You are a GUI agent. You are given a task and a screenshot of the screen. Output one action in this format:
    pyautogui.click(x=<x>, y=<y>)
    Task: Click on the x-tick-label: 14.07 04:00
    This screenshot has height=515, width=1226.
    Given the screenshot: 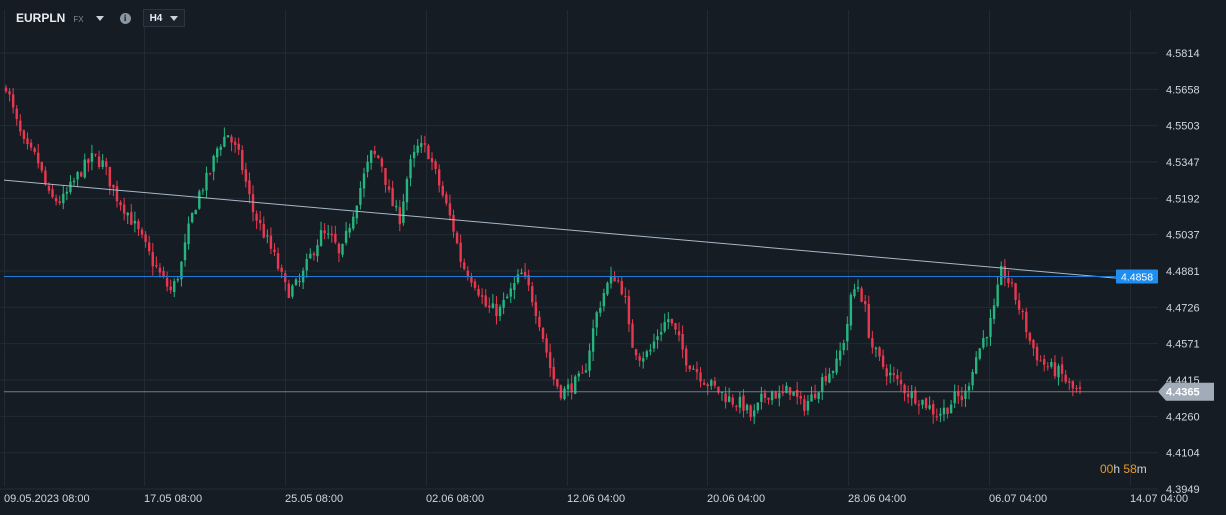 What is the action you would take?
    pyautogui.click(x=1159, y=499)
    